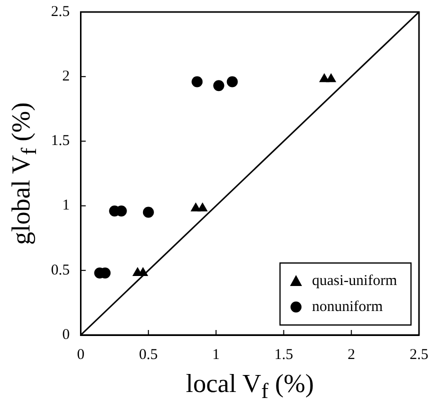 The width and height of the screenshot is (441, 409). I want to click on x-tick-label: 1.5, so click(284, 354).